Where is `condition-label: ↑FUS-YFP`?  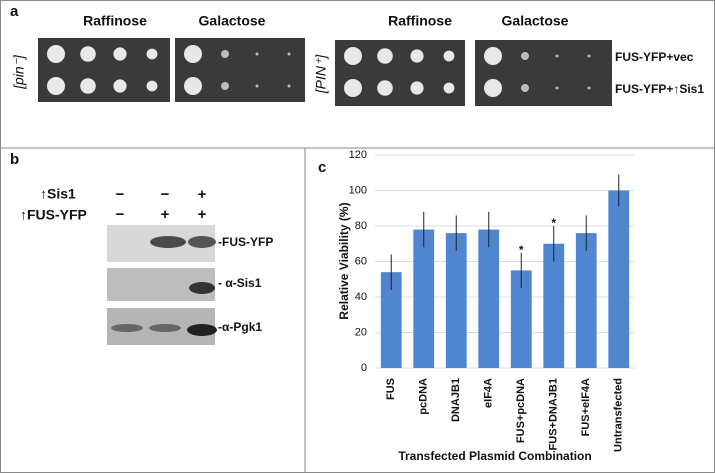
condition-label: ↑FUS-YFP is located at coordinates (53, 215).